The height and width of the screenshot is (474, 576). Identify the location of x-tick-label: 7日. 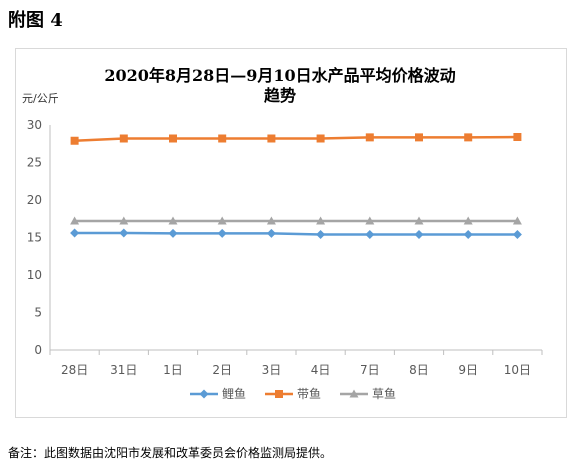
(370, 370).